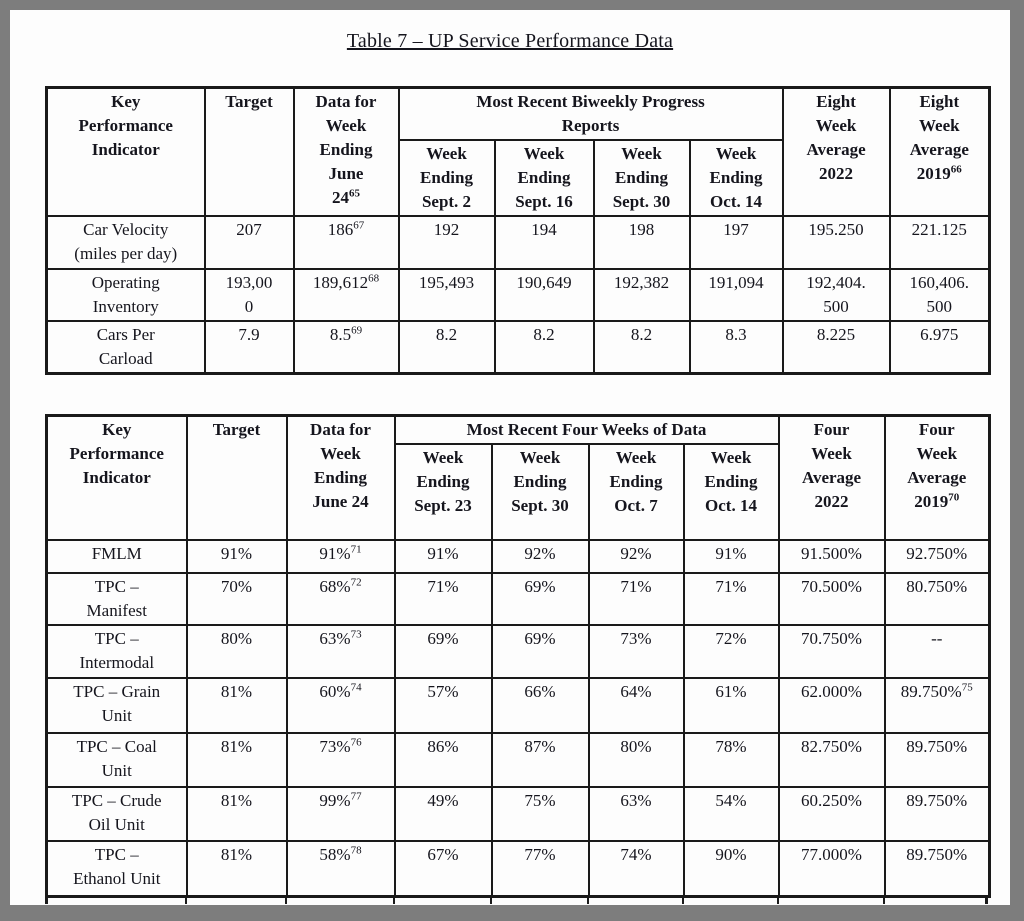 The width and height of the screenshot is (1024, 921). Describe the element at coordinates (636, 492) in the screenshot. I see `header-week-3: Week Ending Oct. 7` at that location.